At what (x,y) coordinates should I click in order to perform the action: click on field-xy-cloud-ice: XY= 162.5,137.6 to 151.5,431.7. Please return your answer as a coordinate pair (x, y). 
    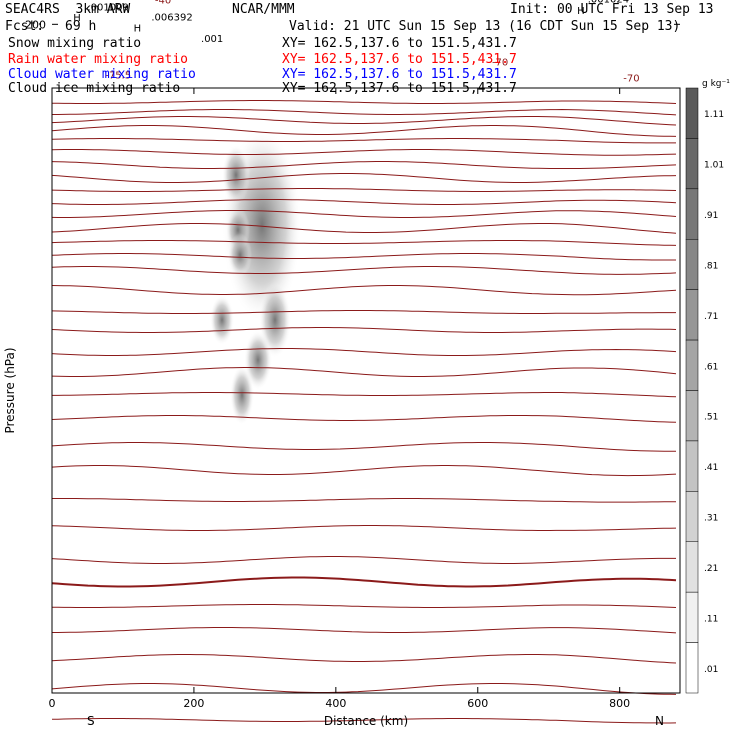
    Looking at the image, I should click on (399, 88).